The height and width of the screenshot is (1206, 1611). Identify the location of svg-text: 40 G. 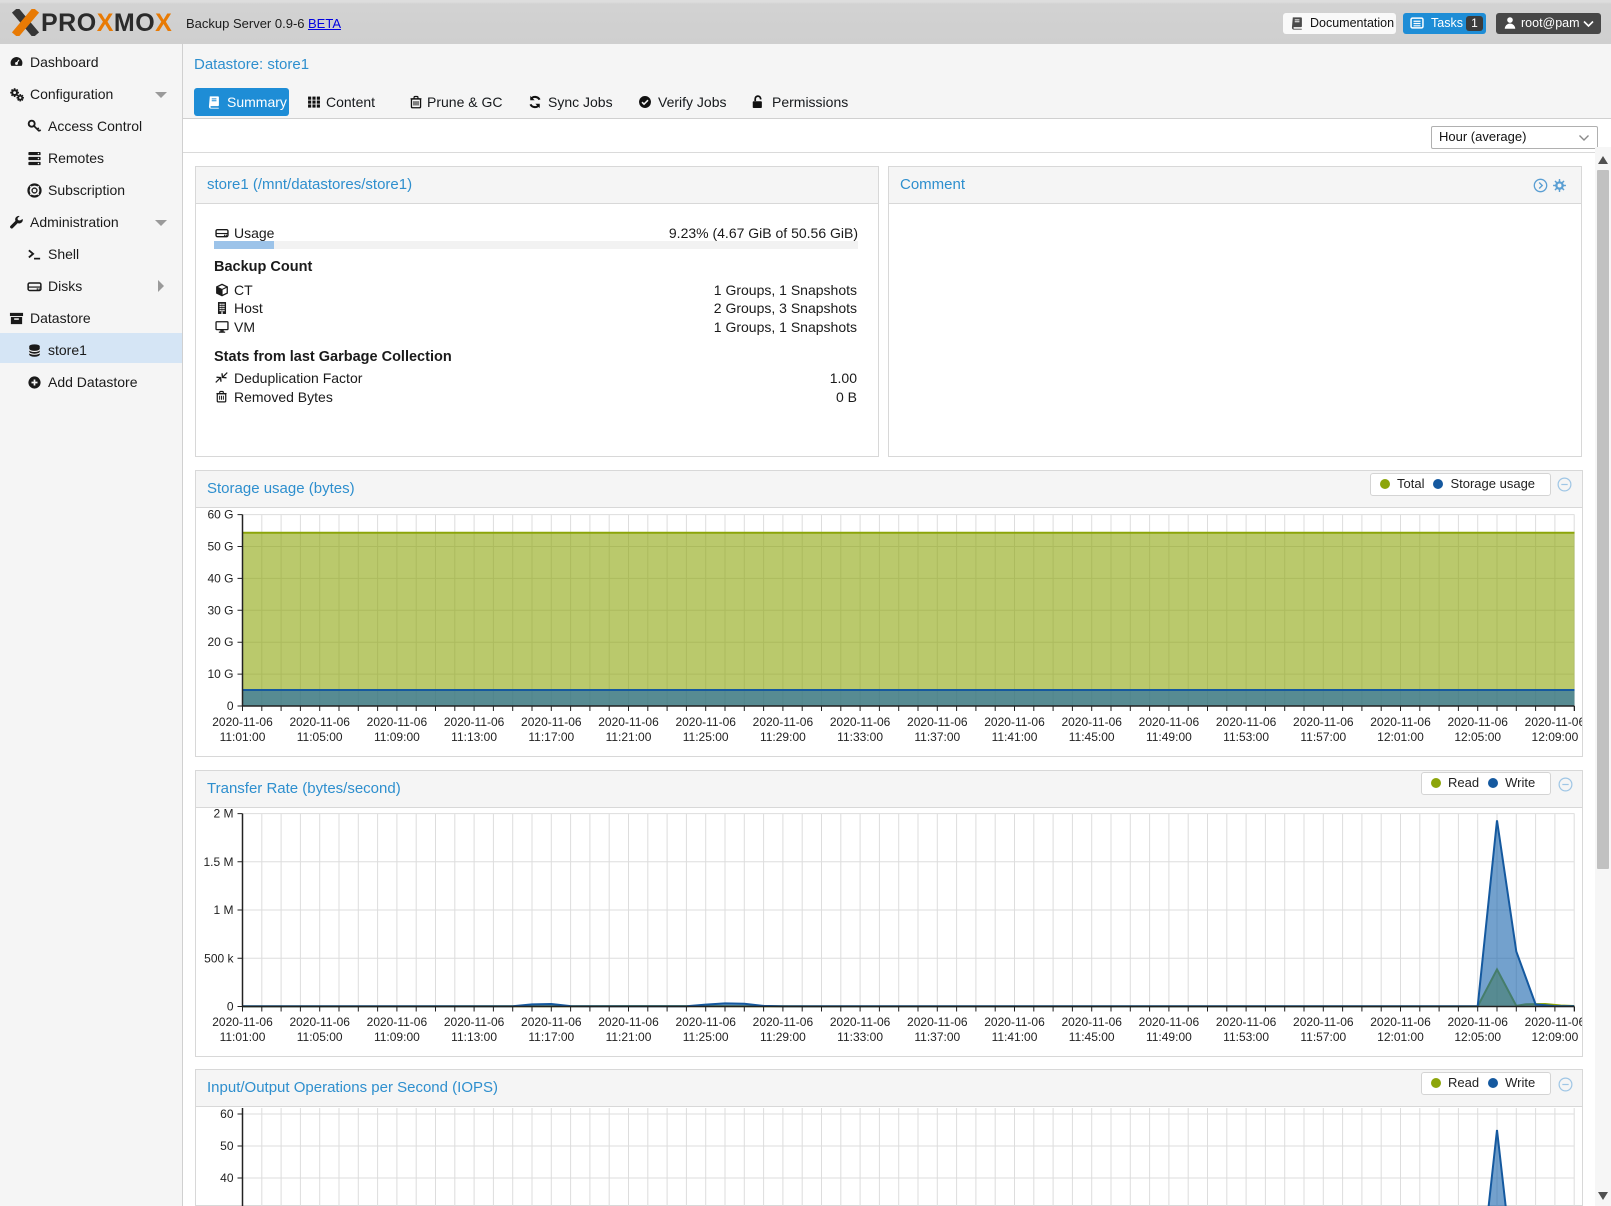
(220, 578).